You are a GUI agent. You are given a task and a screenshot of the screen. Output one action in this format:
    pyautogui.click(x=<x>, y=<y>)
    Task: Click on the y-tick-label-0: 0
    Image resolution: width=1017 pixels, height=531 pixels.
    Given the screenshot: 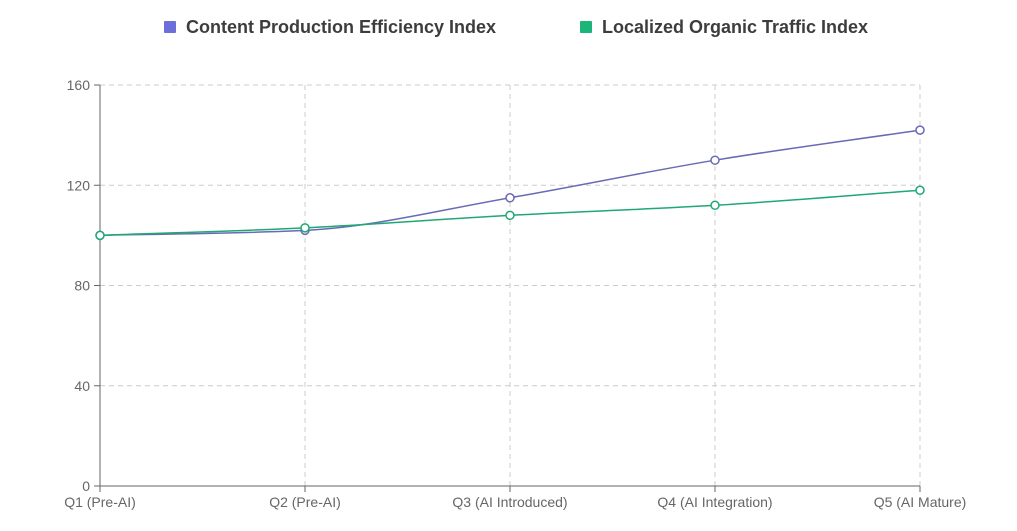 What is the action you would take?
    pyautogui.click(x=86, y=486)
    